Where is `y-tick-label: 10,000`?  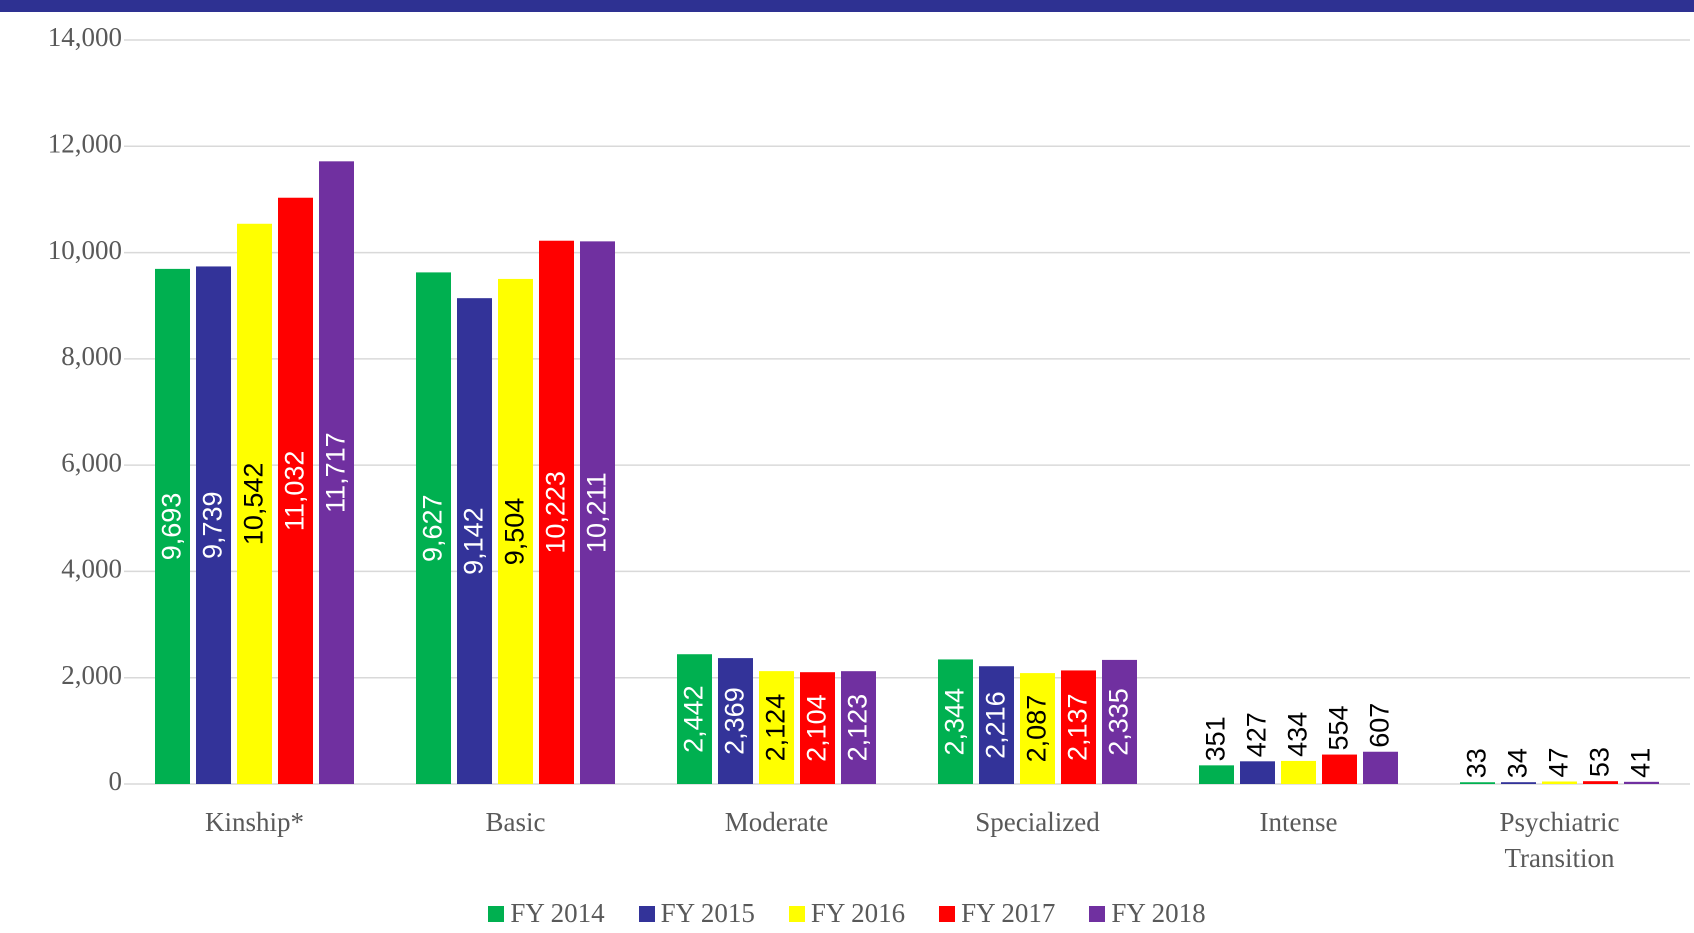 y-tick-label: 10,000 is located at coordinates (85, 250).